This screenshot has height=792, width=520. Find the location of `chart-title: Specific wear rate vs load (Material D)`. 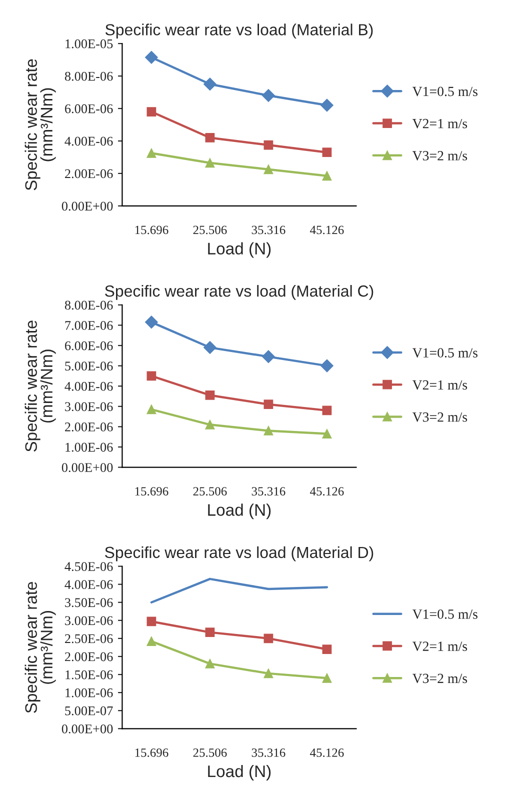

chart-title: Specific wear rate vs load (Material D) is located at coordinates (239, 554).